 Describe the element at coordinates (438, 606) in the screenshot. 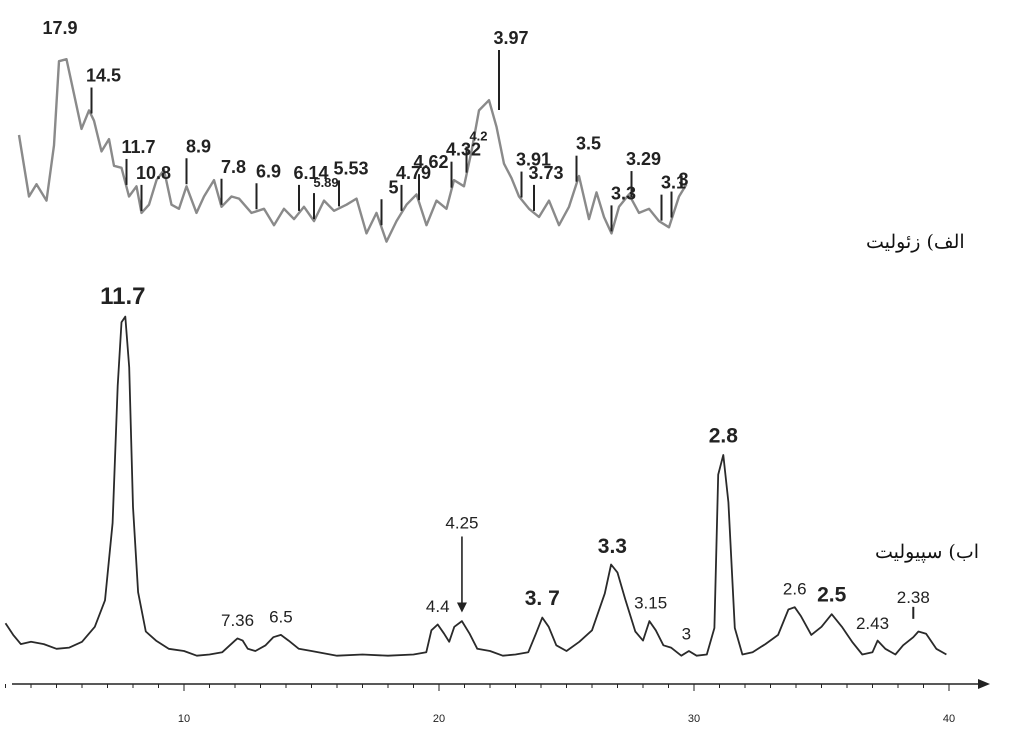

I see `sepiolite-peak-label: 4.4` at that location.